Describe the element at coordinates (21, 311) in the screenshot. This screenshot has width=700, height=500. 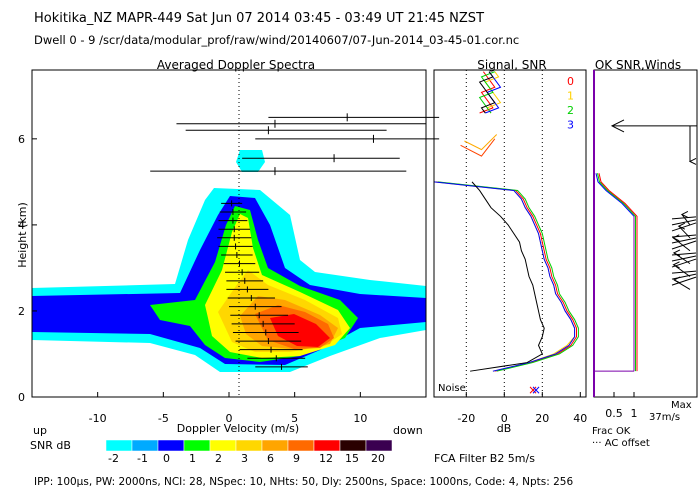
I see `y-tick-label: 2` at that location.